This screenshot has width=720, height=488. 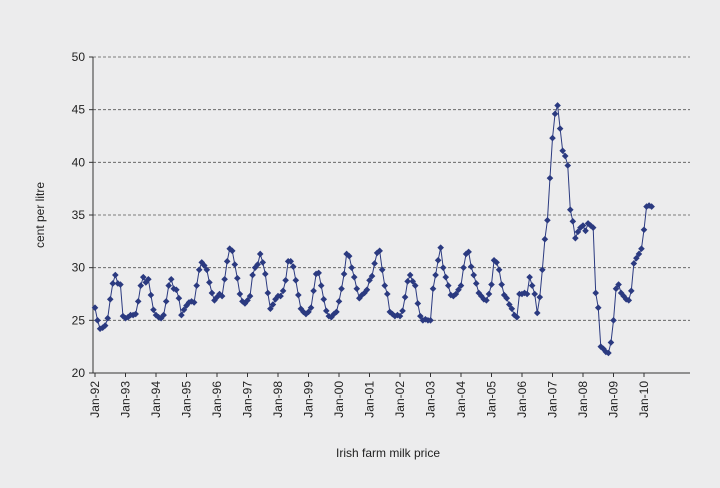 What do you see at coordinates (553, 399) in the screenshot?
I see `x-tick-label: Jan-07` at bounding box center [553, 399].